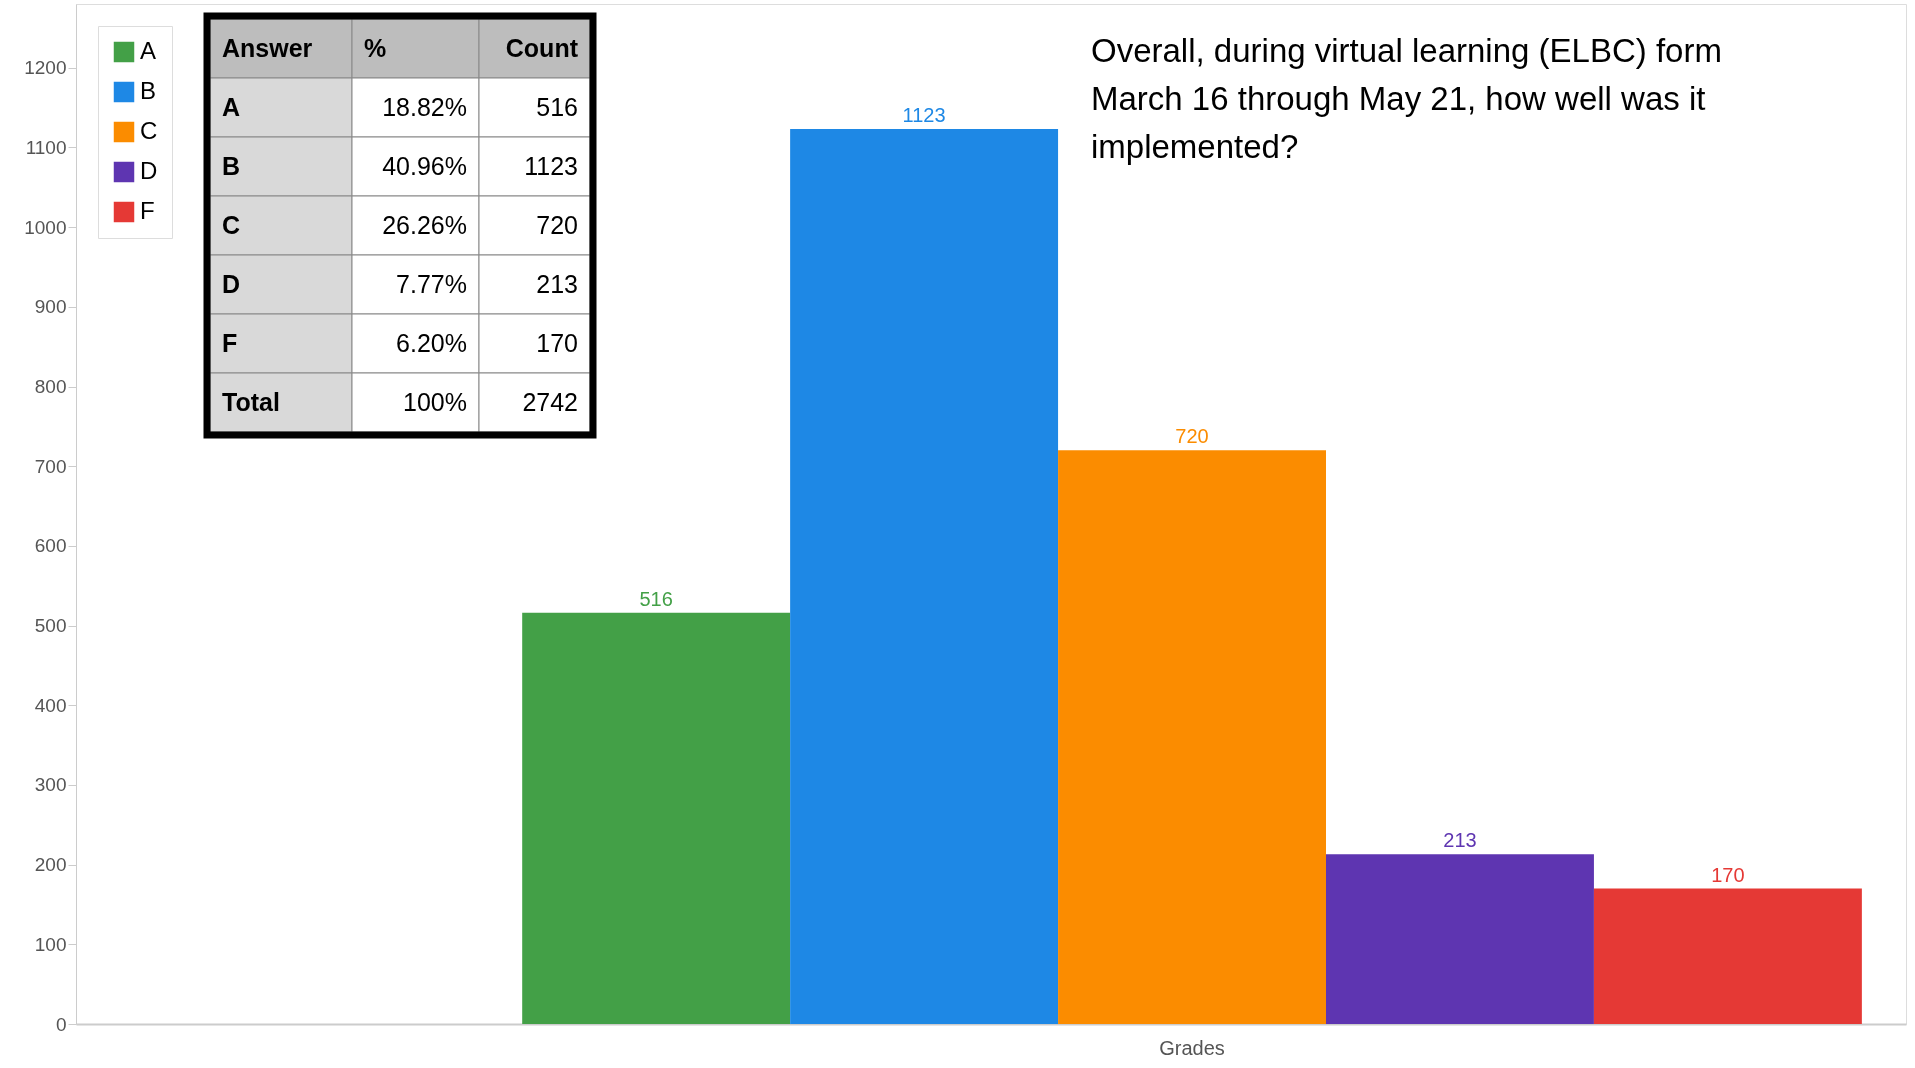 Image resolution: width=1915 pixels, height=1068 pixels. What do you see at coordinates (435, 401) in the screenshot?
I see `annotation: 100%` at bounding box center [435, 401].